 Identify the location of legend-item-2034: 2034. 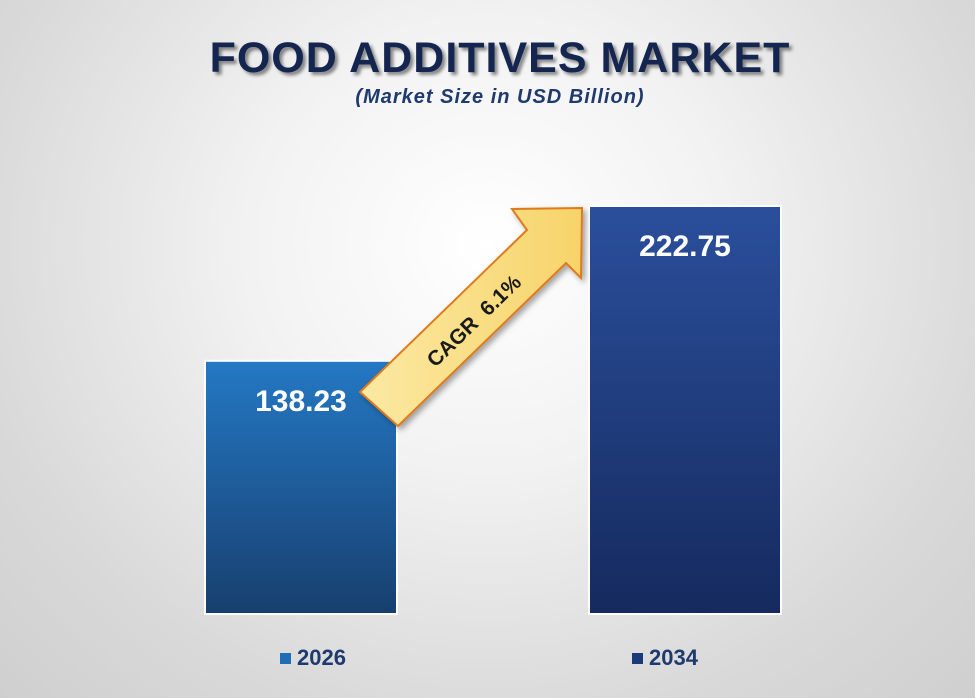
(665, 658).